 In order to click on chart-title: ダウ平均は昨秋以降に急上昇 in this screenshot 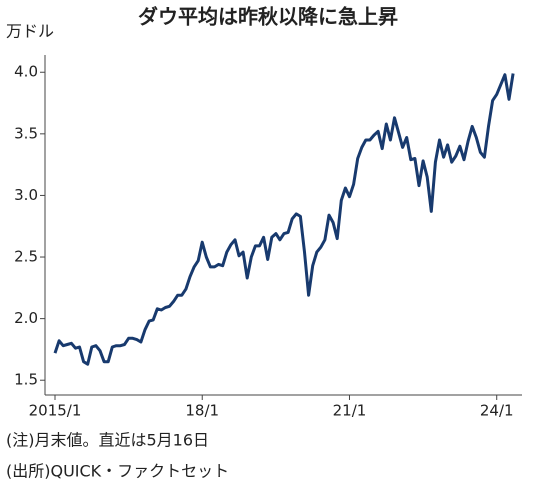, I will do `click(268, 17)`.